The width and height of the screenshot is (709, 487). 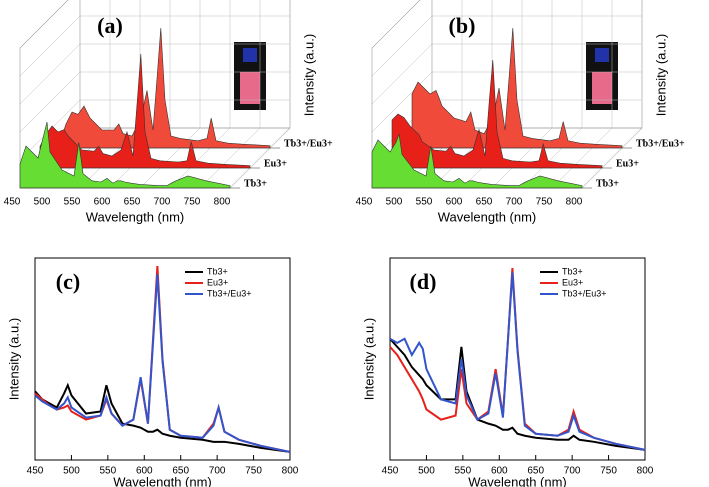 I want to click on panel-title: (d), so click(x=423, y=281).